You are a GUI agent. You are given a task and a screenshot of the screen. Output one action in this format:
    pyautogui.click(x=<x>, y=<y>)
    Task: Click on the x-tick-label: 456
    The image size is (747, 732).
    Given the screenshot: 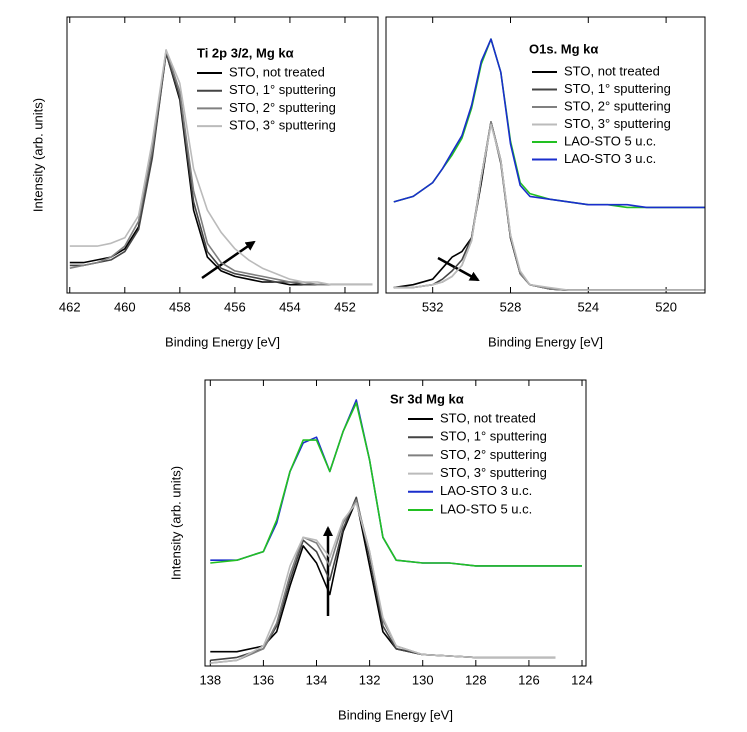 What is the action you would take?
    pyautogui.click(x=235, y=306)
    